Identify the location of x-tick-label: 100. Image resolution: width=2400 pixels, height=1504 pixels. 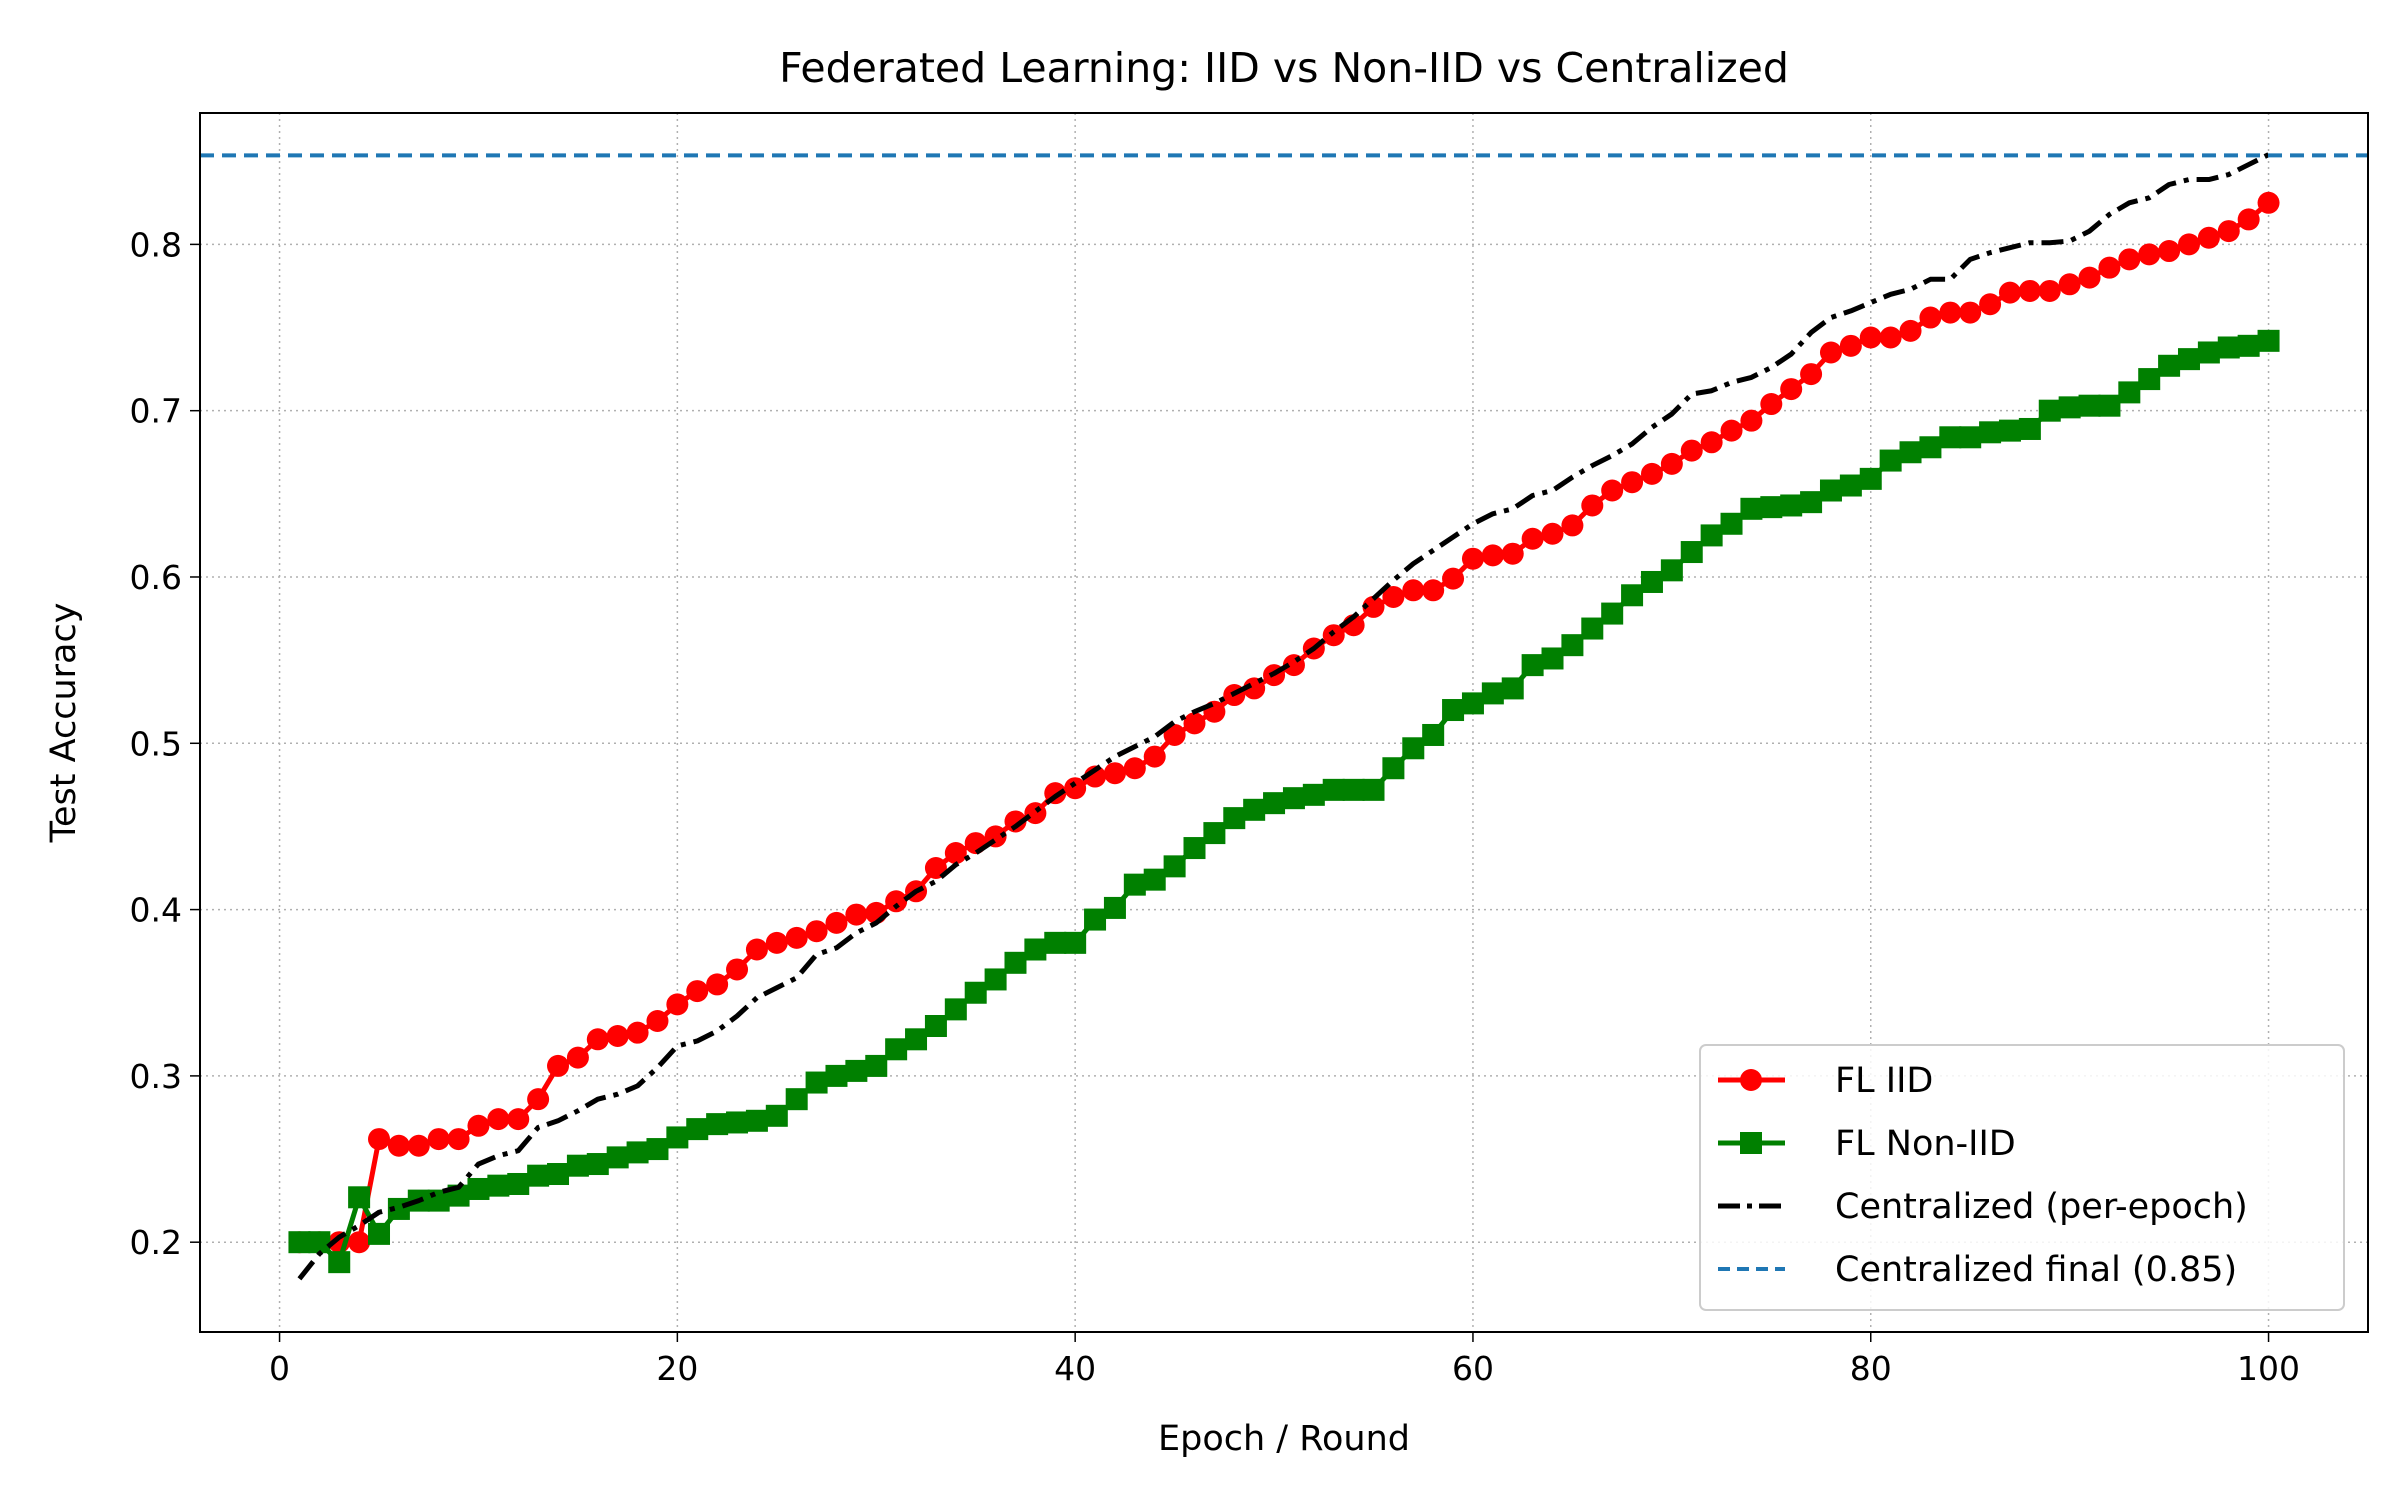
(2268, 1368).